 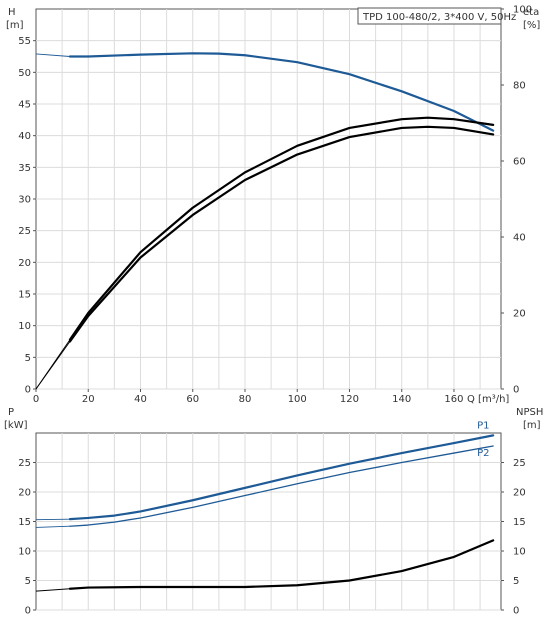 I want to click on top-left-tick-label: 40, so click(x=24, y=136).